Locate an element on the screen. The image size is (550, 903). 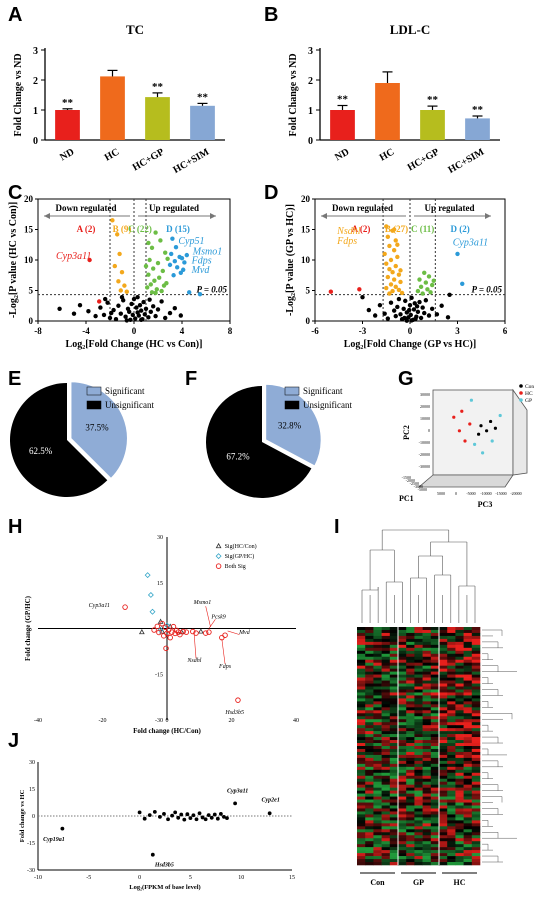
panel-letter-i: I is located at coordinates (337, 527).